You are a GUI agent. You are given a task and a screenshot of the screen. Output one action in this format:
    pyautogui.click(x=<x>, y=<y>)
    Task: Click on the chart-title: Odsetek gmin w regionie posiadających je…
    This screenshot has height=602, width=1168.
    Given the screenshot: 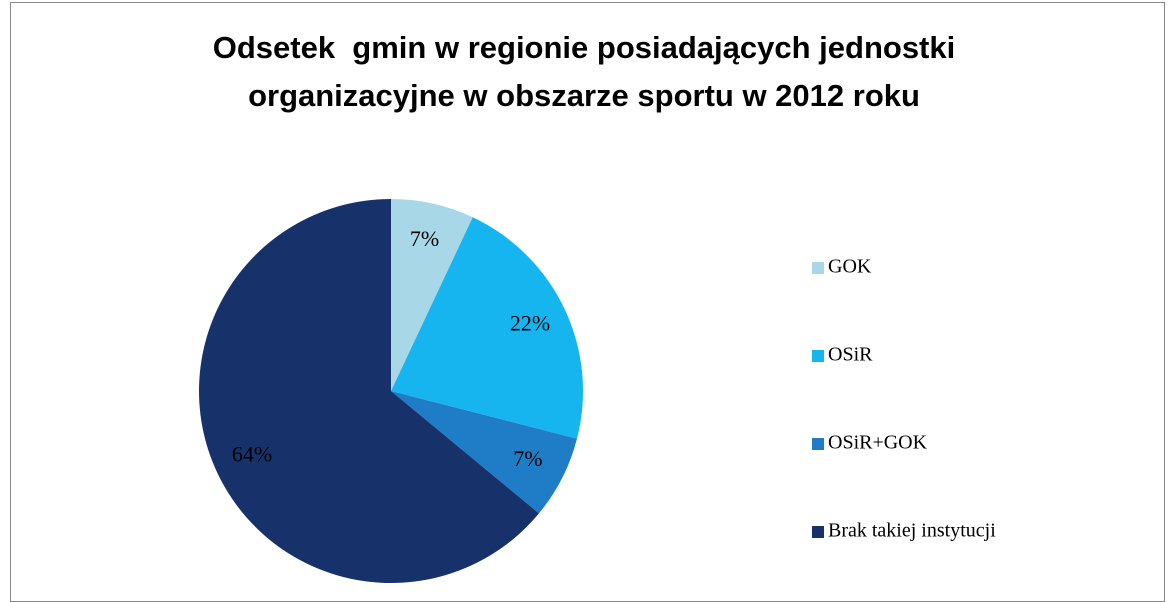 What is the action you would take?
    pyautogui.click(x=584, y=71)
    